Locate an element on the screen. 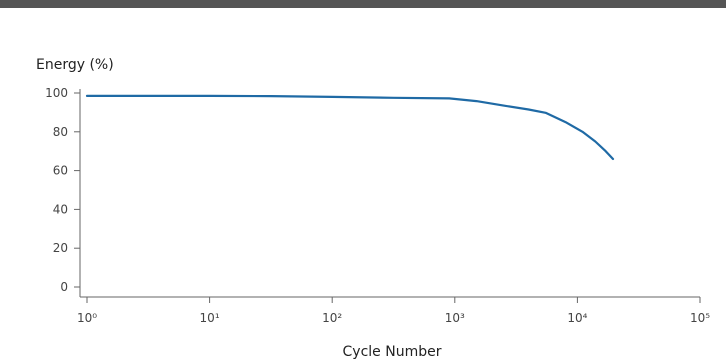 This screenshot has height=360, width=726. y-tick-label: 40 is located at coordinates (60, 209).